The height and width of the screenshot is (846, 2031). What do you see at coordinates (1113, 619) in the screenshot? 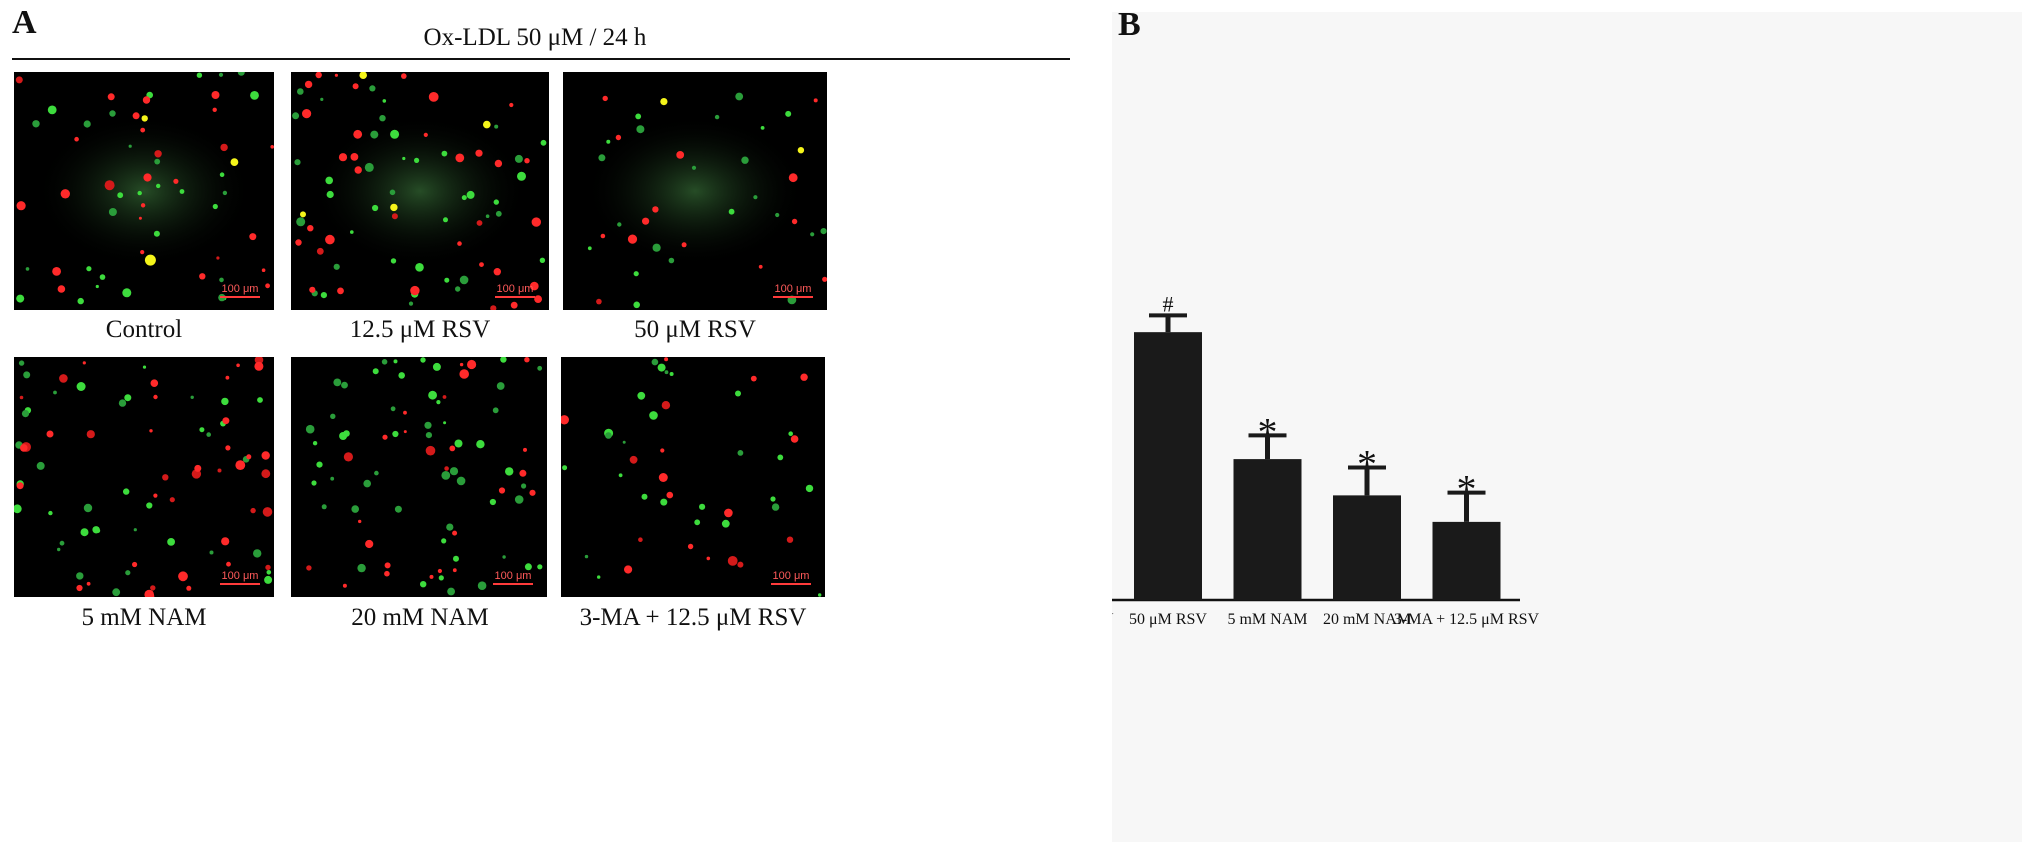
I see `x-tick-label: 12.5 μM RSV` at bounding box center [1113, 619].